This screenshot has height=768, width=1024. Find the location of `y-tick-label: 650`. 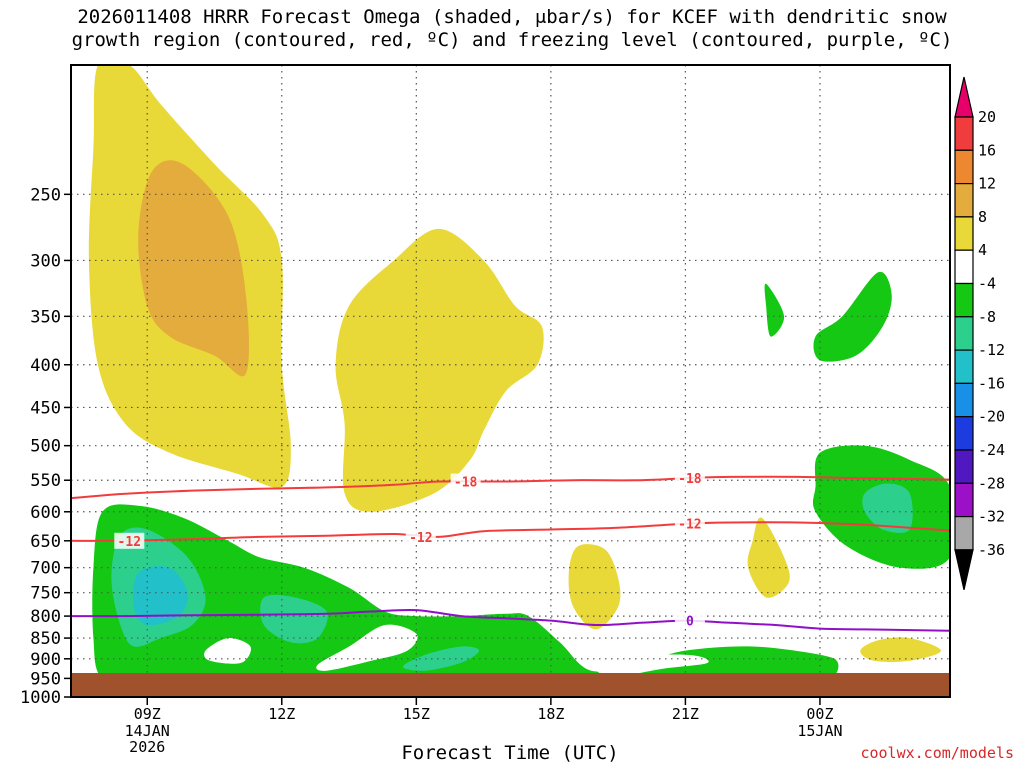

y-tick-label: 650 is located at coordinates (45, 542).